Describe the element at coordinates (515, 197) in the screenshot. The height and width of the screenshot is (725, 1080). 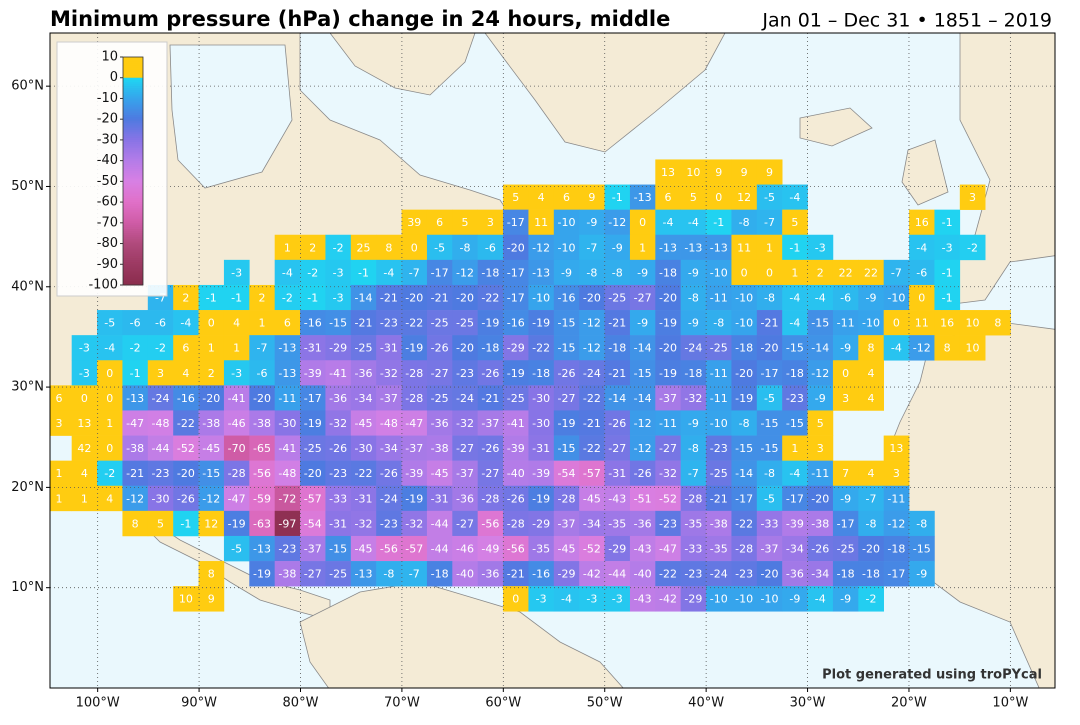
I see `cell-value: 5` at that location.